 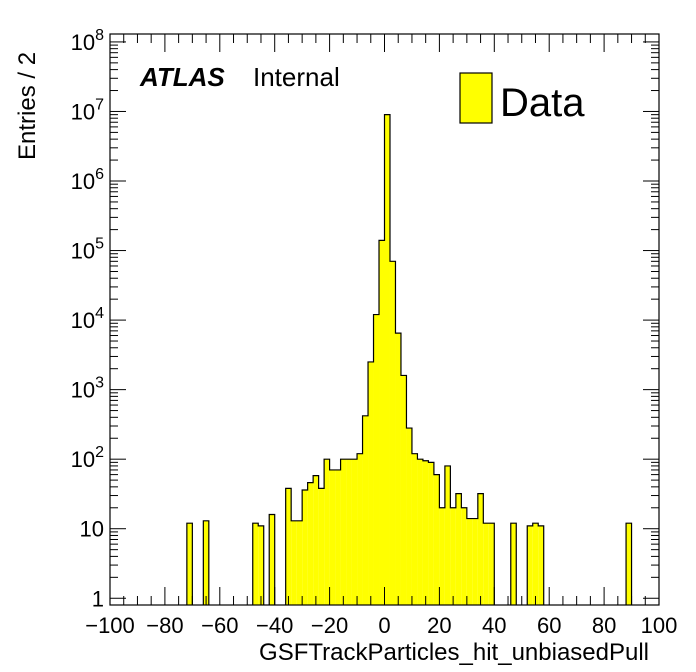 What do you see at coordinates (87, 41) in the screenshot?
I see `y-tick-label: 10⁸` at bounding box center [87, 41].